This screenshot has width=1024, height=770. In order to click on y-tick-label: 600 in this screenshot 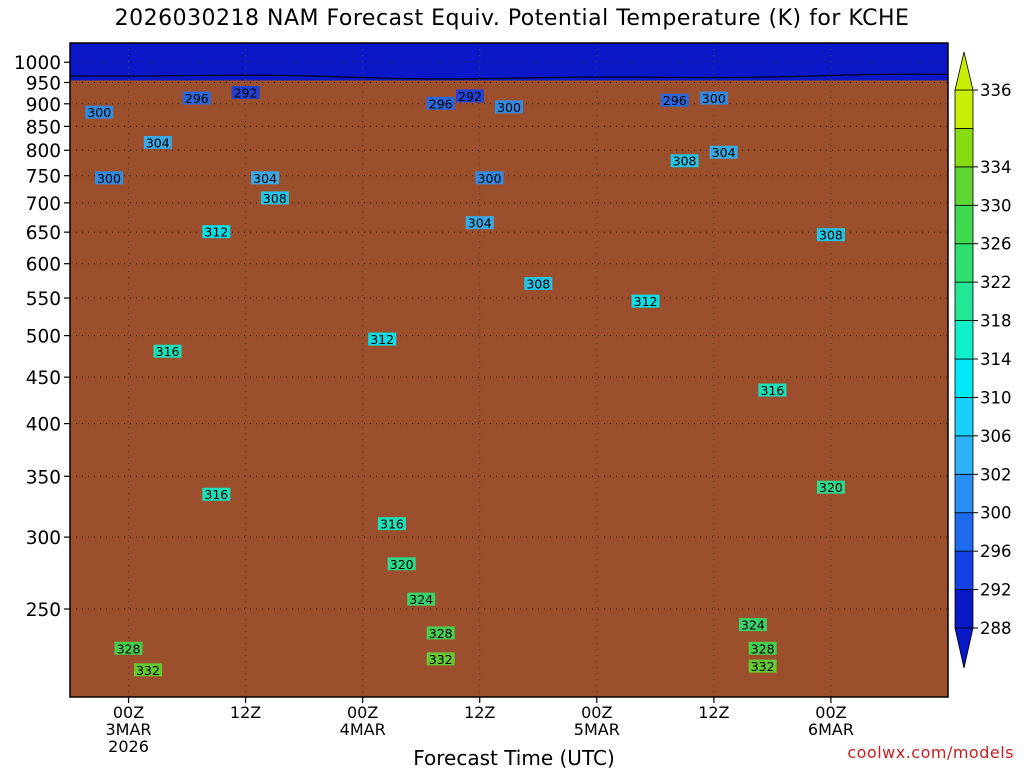, I will do `click(43, 265)`.